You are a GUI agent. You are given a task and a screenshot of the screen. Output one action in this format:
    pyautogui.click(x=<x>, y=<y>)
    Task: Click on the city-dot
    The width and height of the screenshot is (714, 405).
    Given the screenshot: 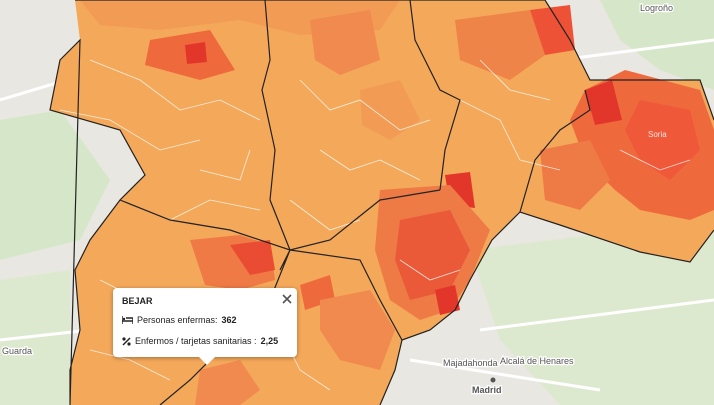 What is the action you would take?
    pyautogui.click(x=493, y=380)
    